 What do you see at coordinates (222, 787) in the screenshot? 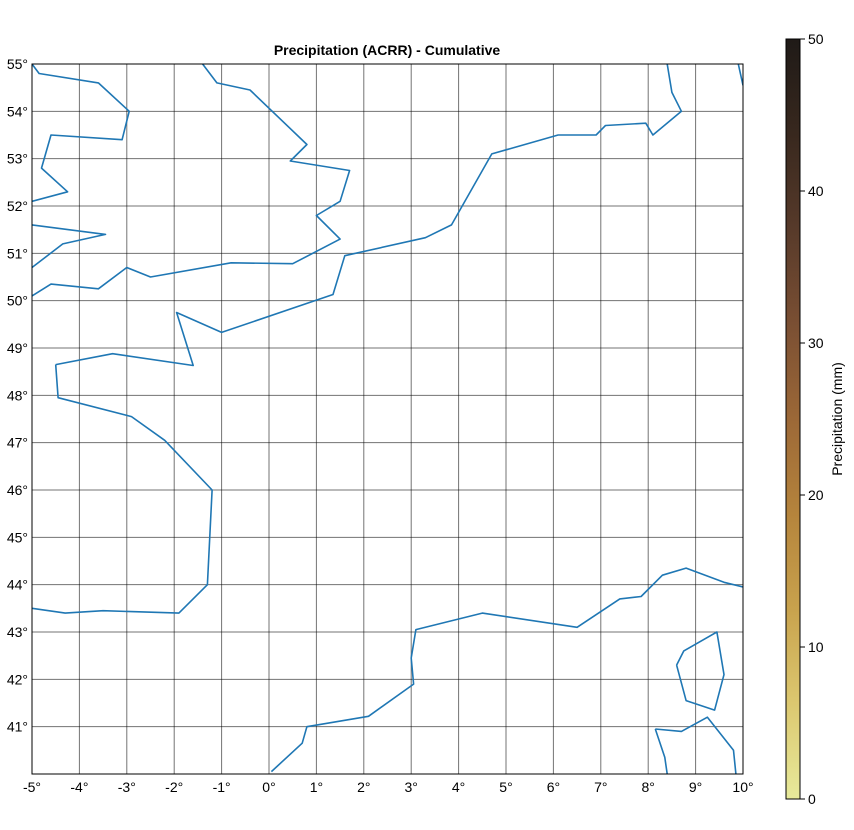
I see `longitude-tick-label: -1°` at bounding box center [222, 787].